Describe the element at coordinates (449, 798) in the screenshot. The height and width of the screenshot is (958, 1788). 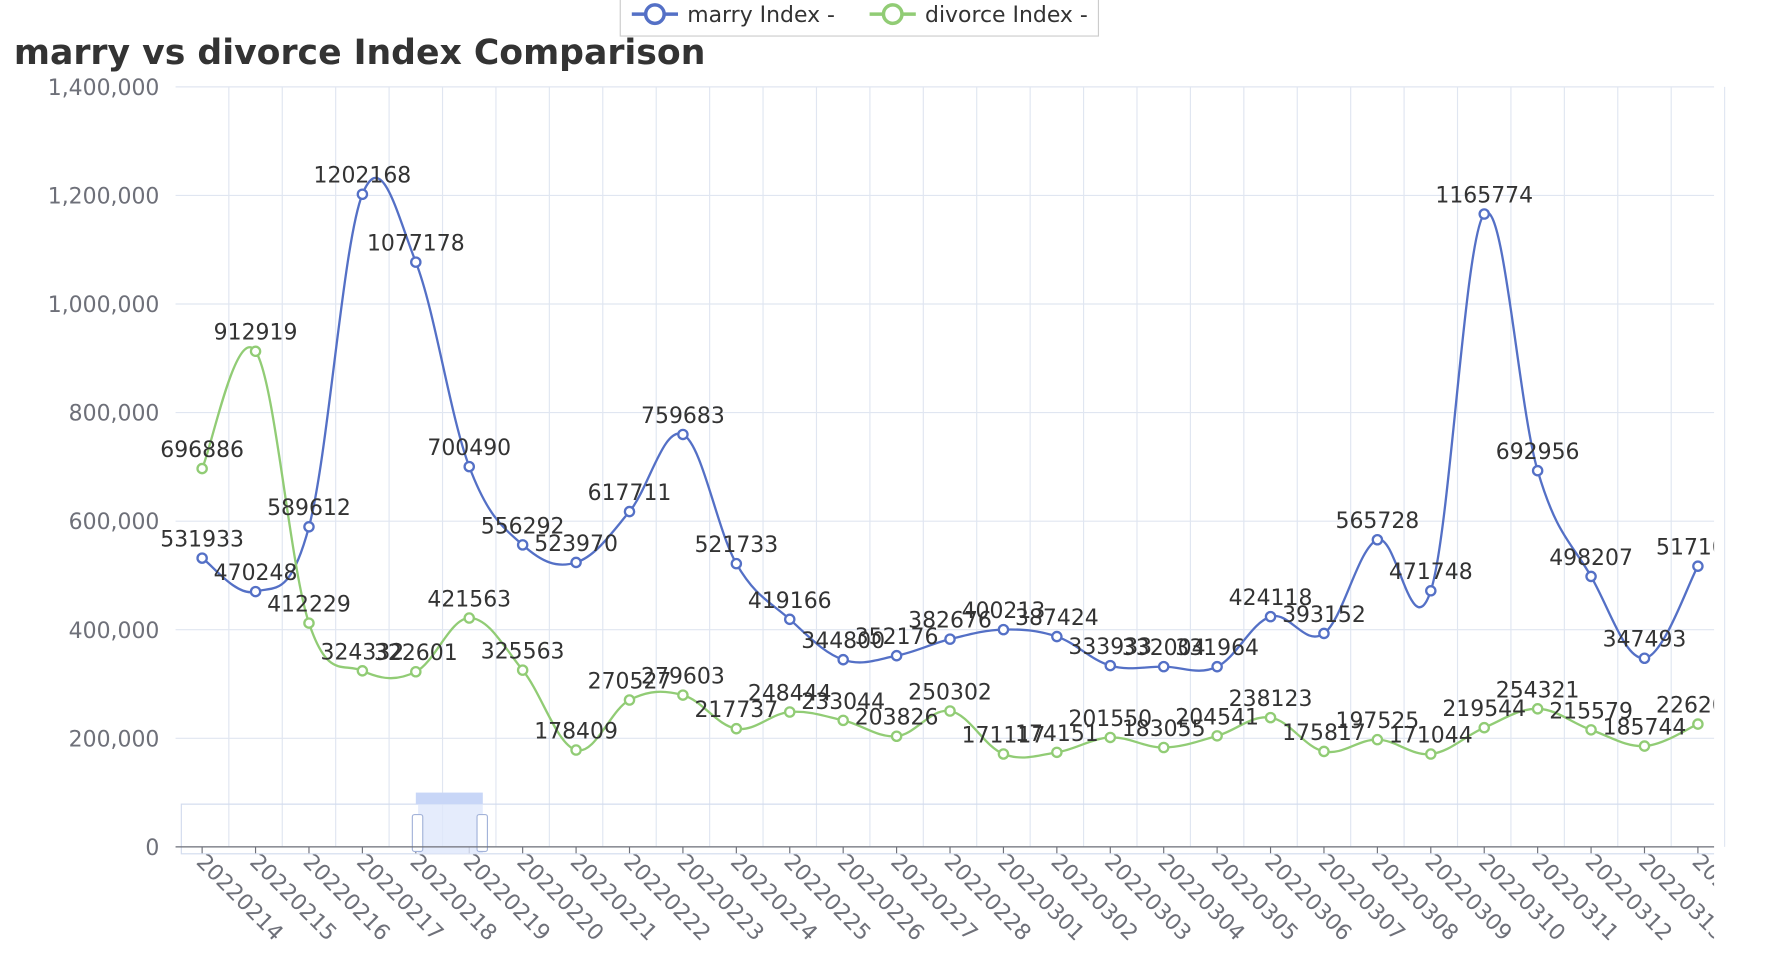
I see `zoom-handle-bar` at that location.